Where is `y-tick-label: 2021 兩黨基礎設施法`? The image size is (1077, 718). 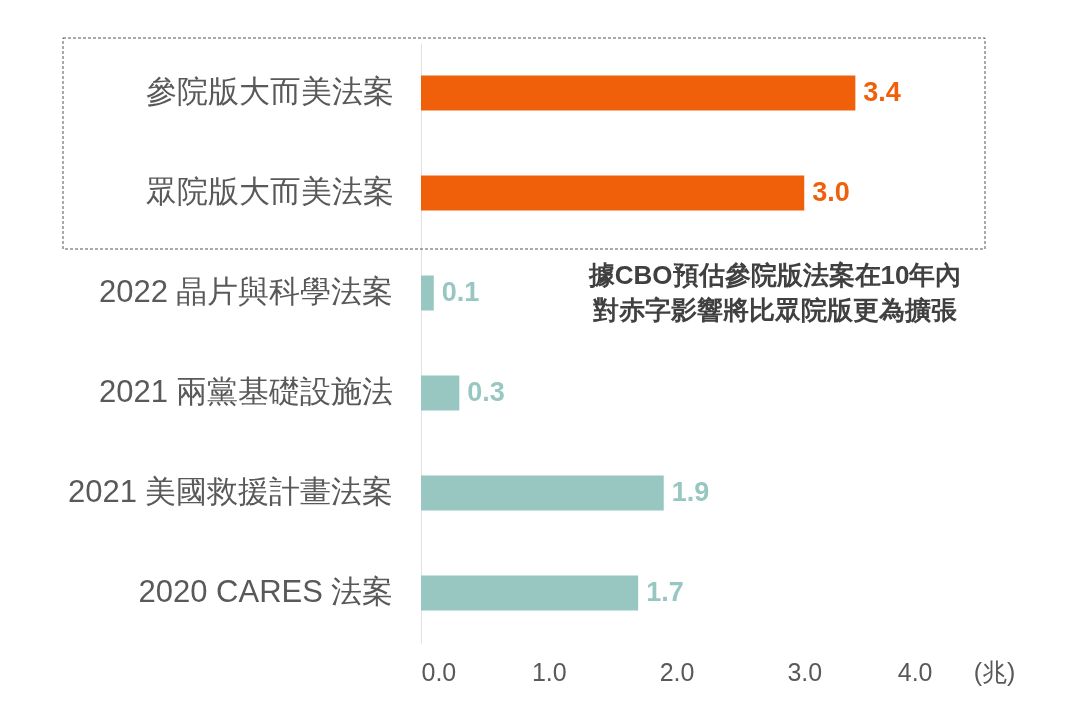 y-tick-label: 2021 兩黨基礎設施法 is located at coordinates (246, 391).